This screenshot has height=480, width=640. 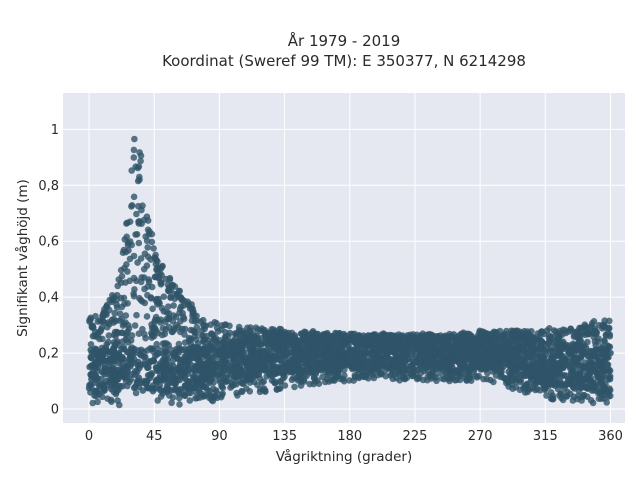 I want to click on y-tick-labels: 0 0,2 0,4 0,6 0,8 1, so click(x=48, y=270).